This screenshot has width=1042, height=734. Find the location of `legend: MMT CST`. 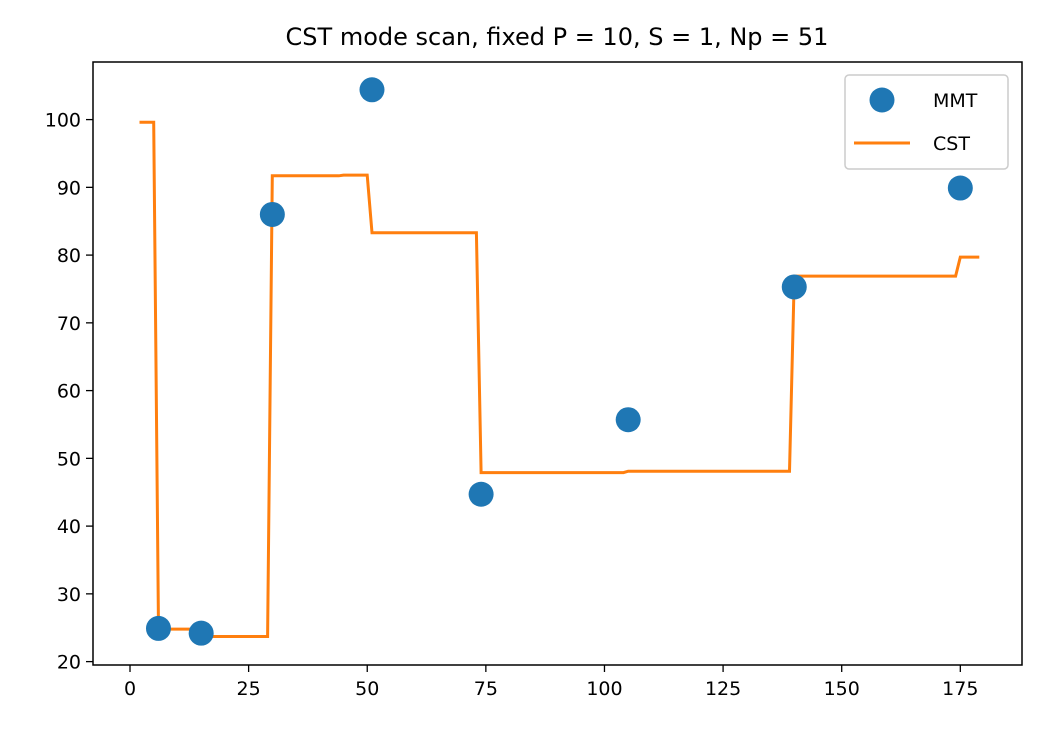

legend: MMT CST is located at coordinates (926, 122).